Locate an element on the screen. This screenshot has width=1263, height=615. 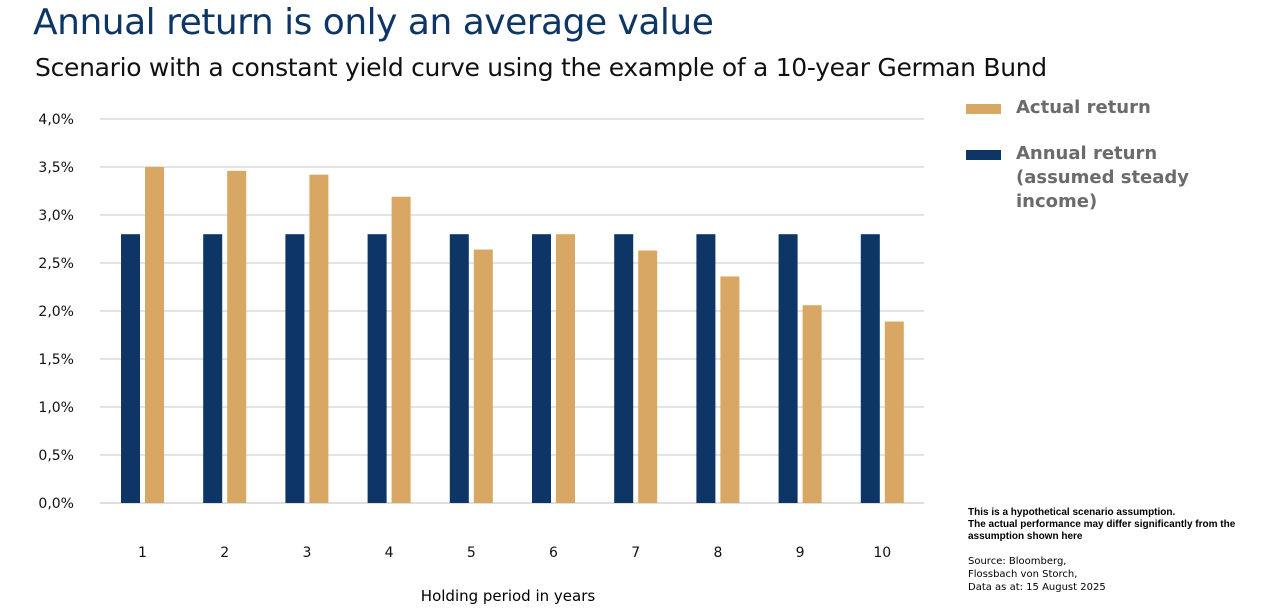
x-tick-label: 8 is located at coordinates (717, 553).